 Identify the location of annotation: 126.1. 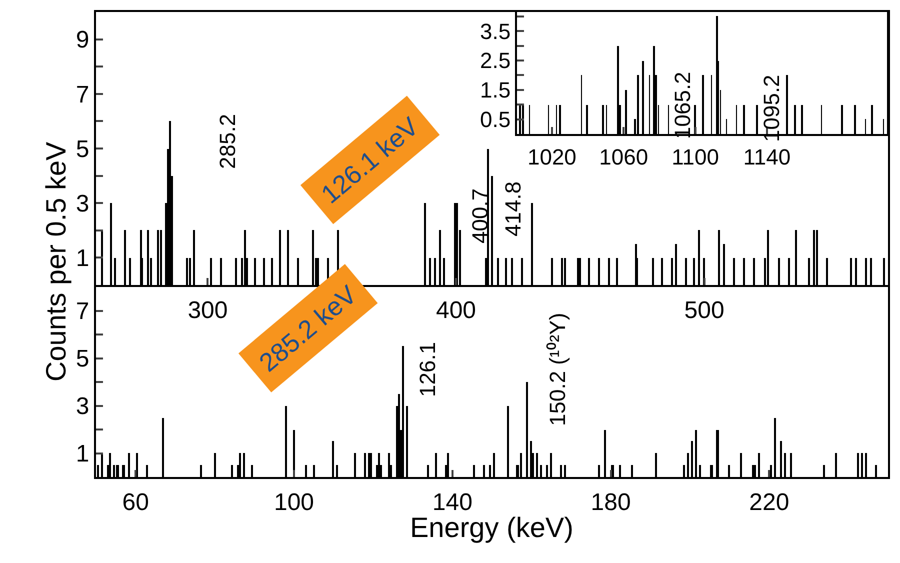
(427, 369).